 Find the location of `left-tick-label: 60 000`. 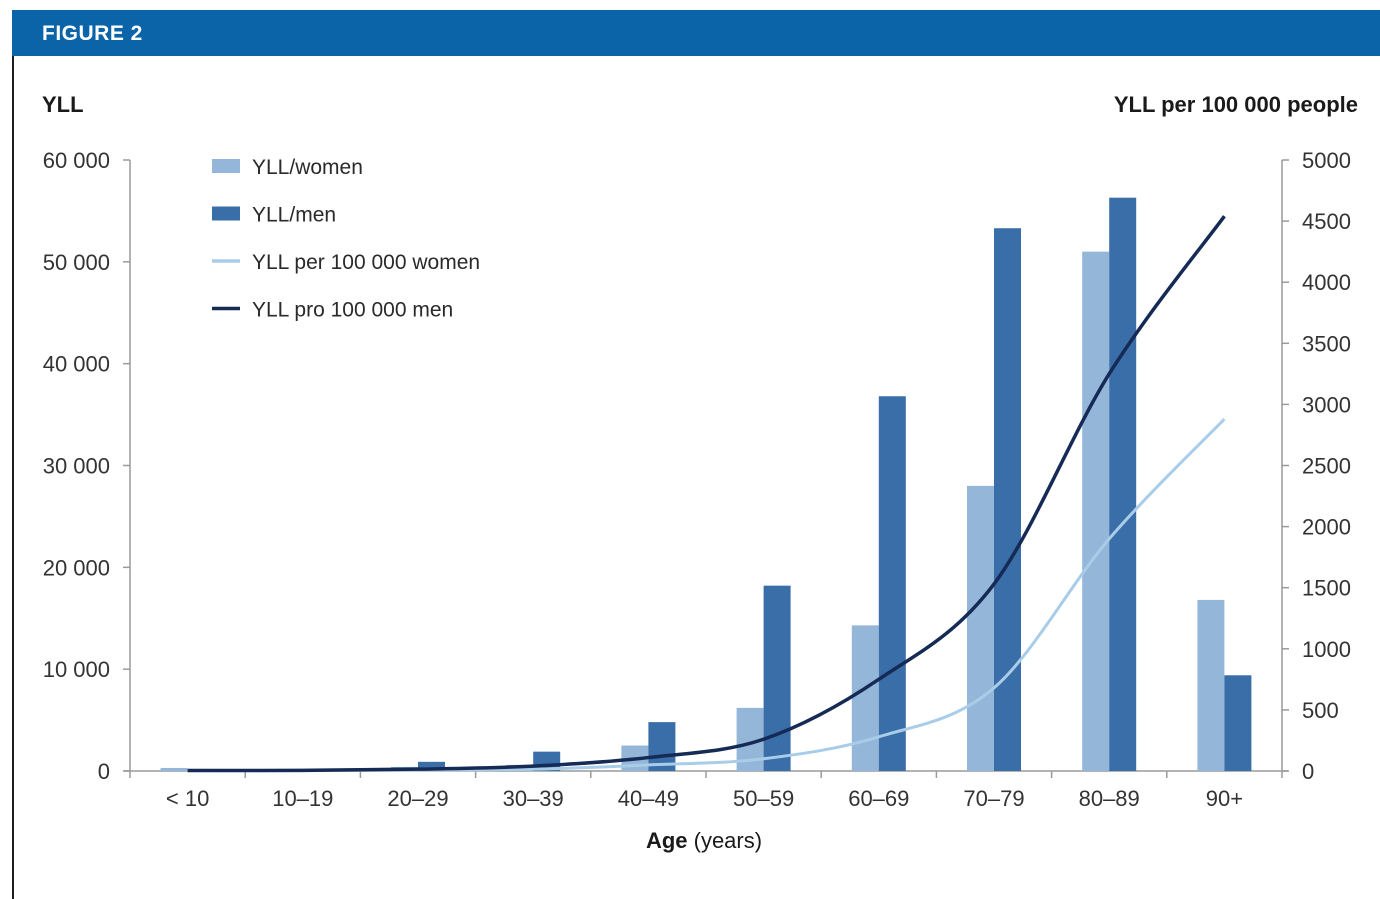

left-tick-label: 60 000 is located at coordinates (76, 160).